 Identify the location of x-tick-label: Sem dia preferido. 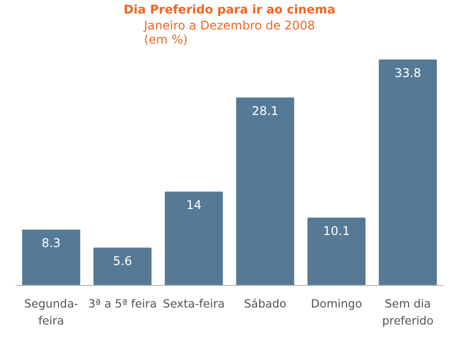
(408, 312).